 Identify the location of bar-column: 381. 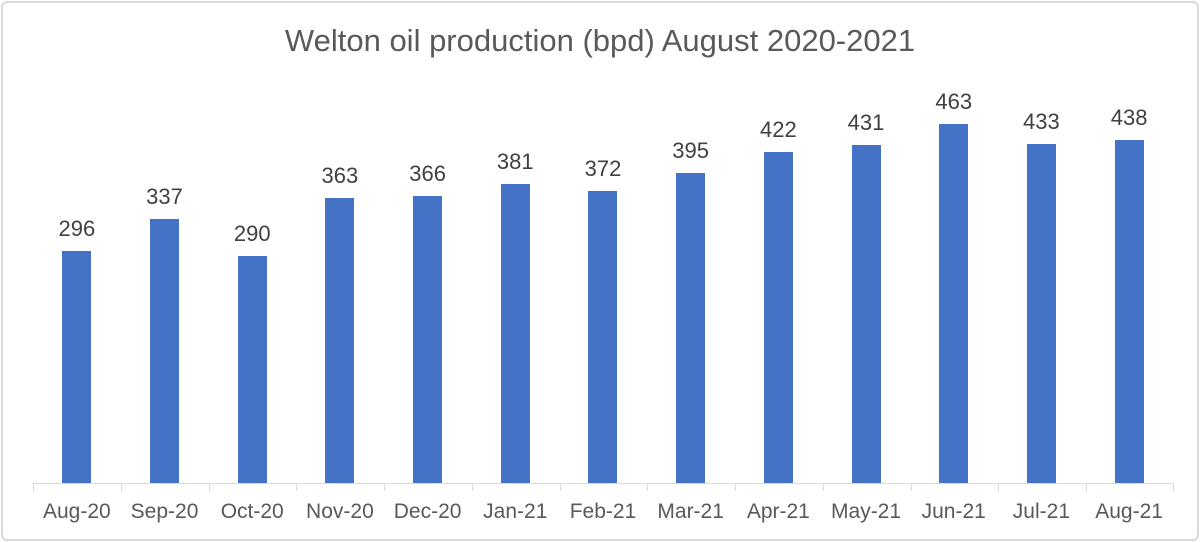
(515, 287).